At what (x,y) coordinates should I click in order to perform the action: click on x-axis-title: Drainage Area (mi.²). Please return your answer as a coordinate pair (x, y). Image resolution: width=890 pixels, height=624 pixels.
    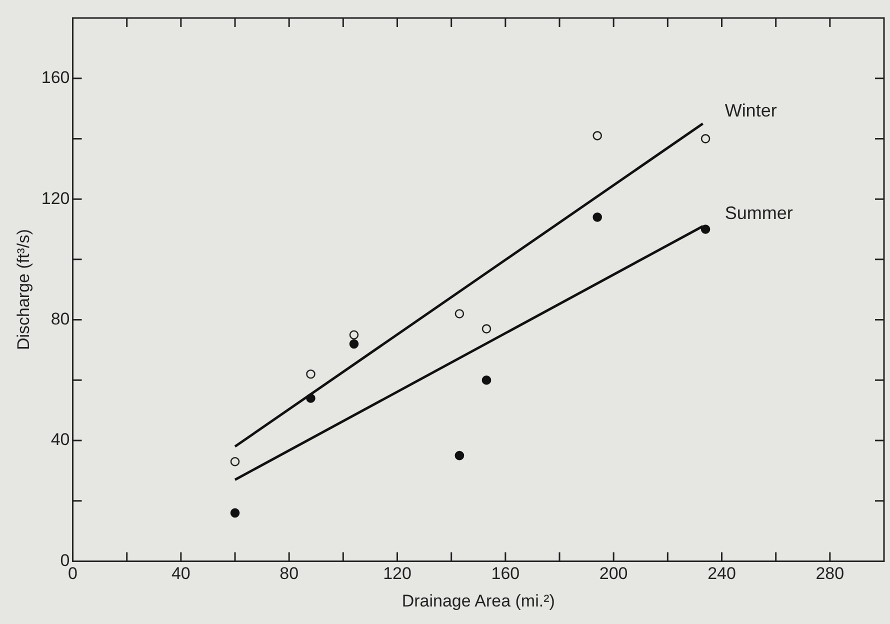
    Looking at the image, I should click on (478, 600).